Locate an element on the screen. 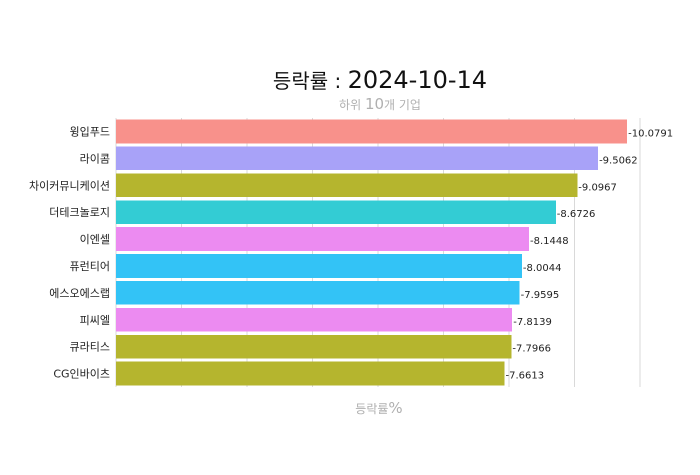 The height and width of the screenshot is (475, 700). chart-subtitle-num: 10 is located at coordinates (374, 104).